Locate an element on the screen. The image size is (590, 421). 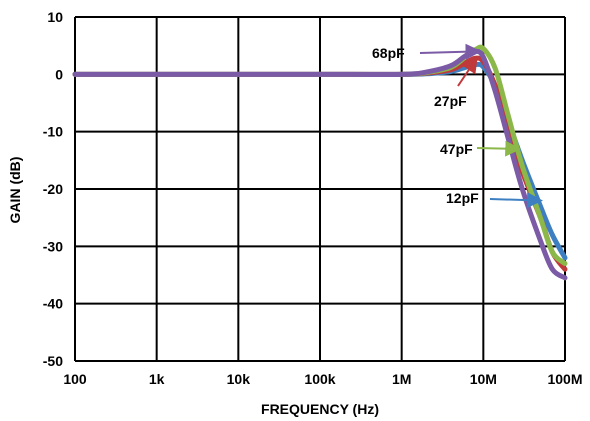
x-axis-title: FREQUENCY (Hz) is located at coordinates (320, 409).